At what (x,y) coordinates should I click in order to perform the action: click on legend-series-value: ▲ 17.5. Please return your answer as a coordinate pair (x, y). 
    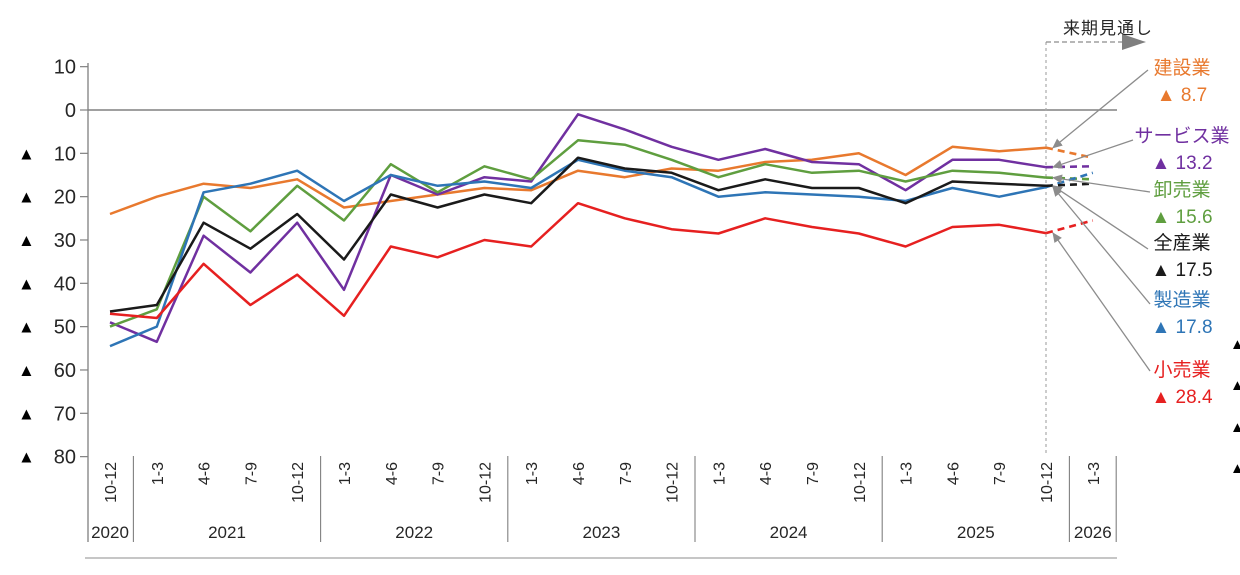
    Looking at the image, I should click on (1182, 270).